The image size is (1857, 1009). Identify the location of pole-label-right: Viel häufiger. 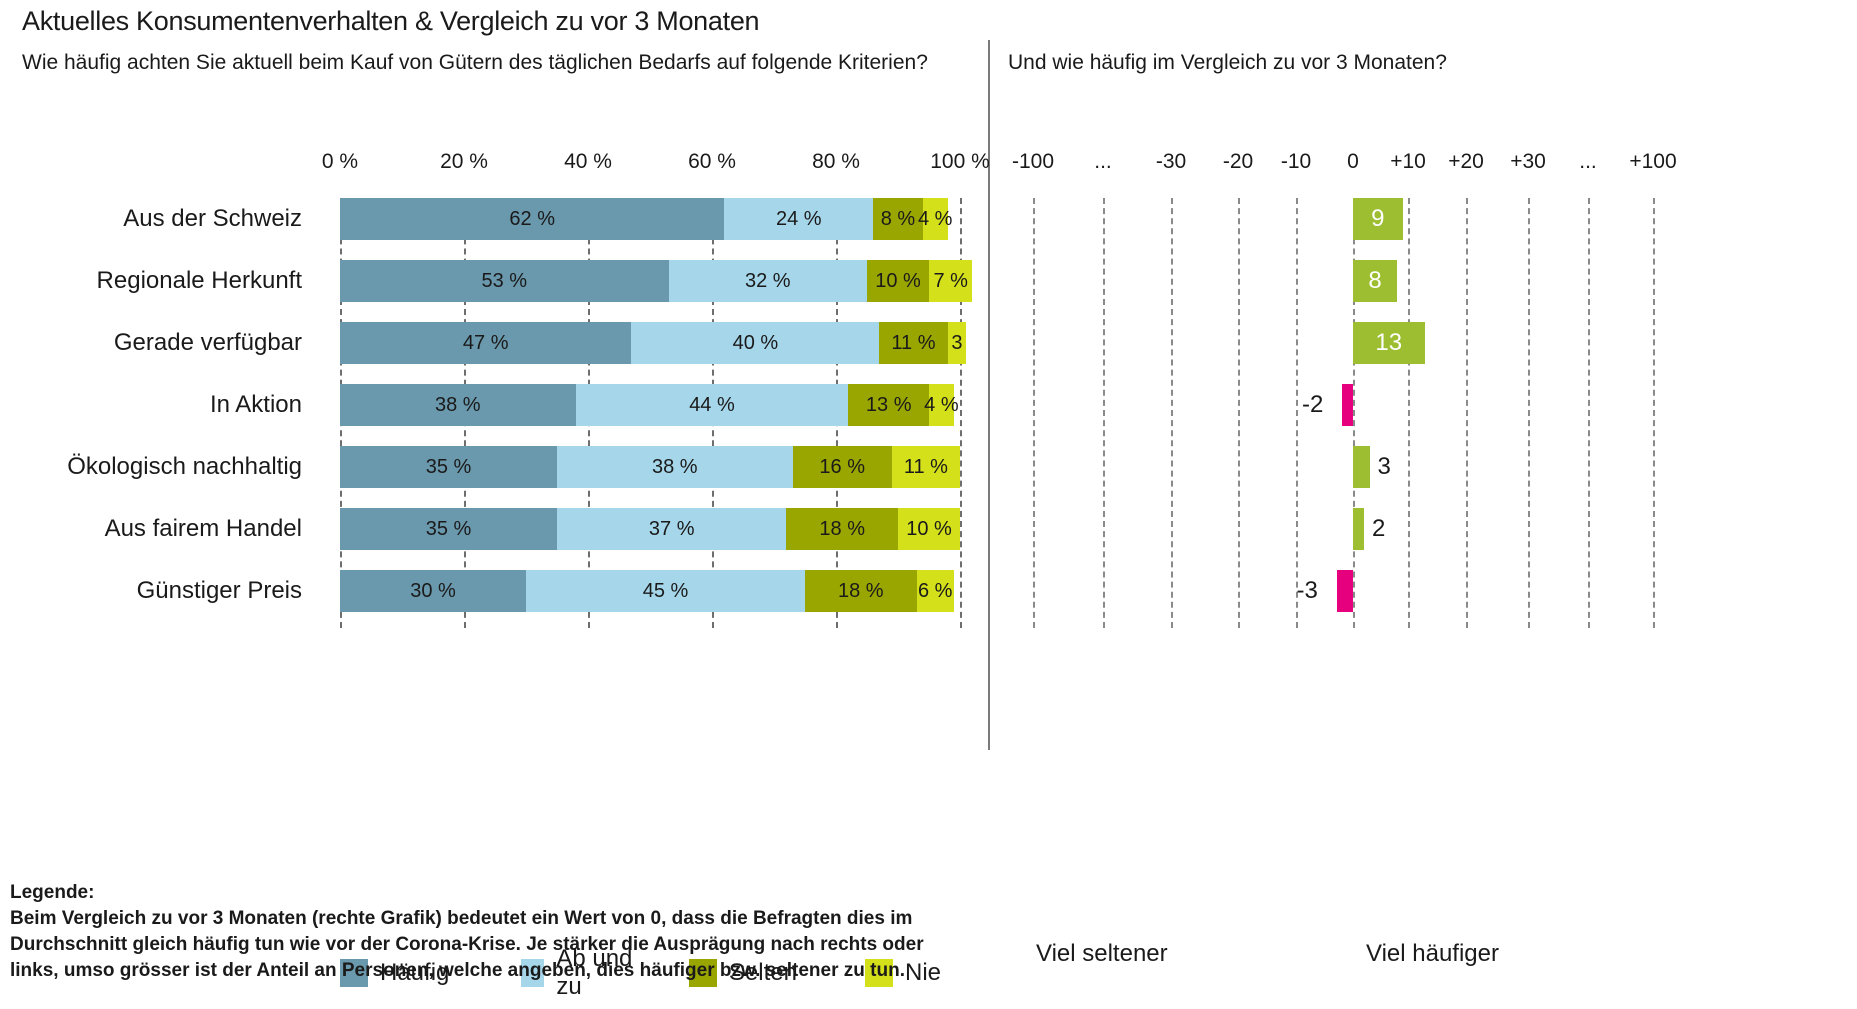
(1432, 953).